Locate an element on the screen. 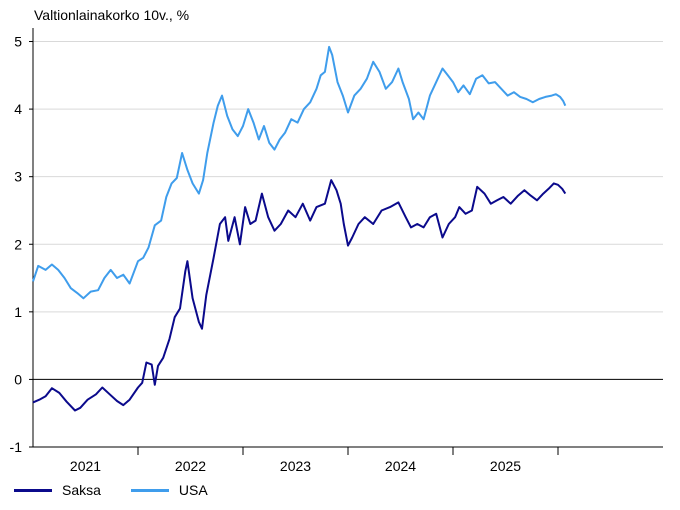 The width and height of the screenshot is (680, 510). legend-label-usa: USA is located at coordinates (193, 490).